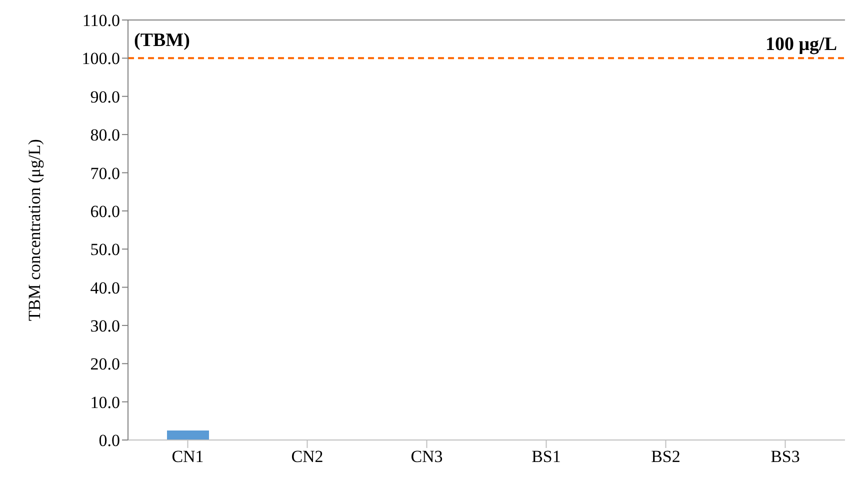  What do you see at coordinates (101, 20) in the screenshot?
I see `y-tick-label: 110.0` at bounding box center [101, 20].